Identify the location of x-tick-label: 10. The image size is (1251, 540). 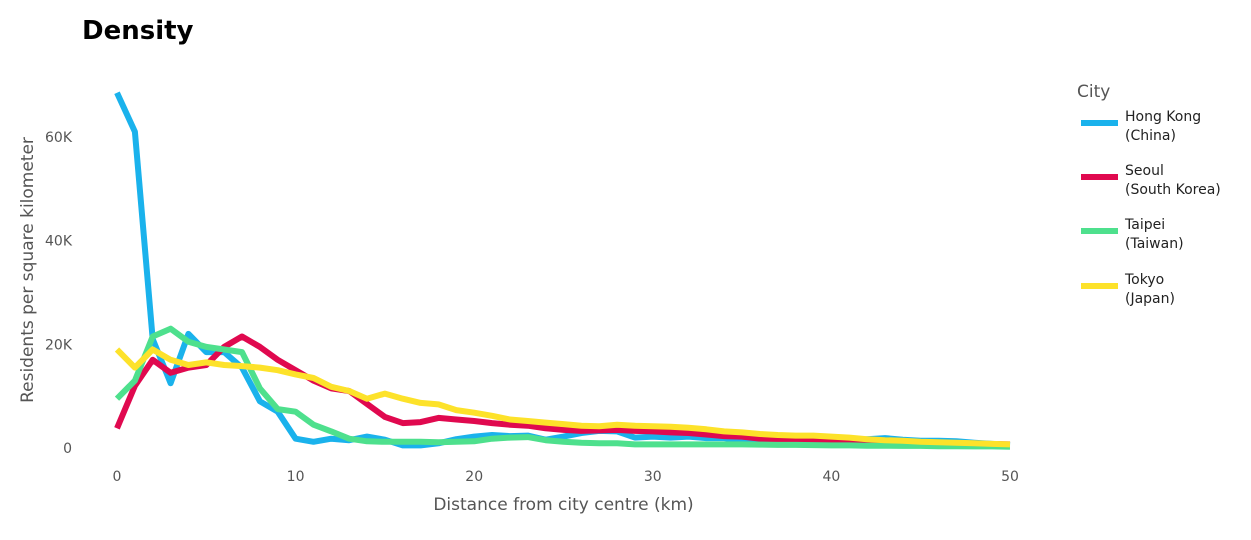
(296, 477).